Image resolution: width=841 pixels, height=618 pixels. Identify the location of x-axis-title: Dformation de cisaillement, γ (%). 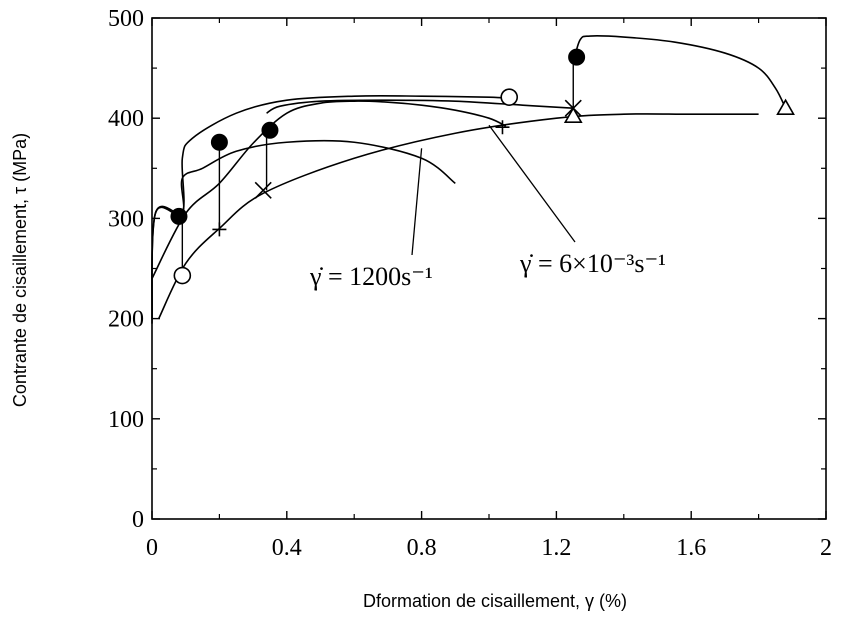
(495, 601).